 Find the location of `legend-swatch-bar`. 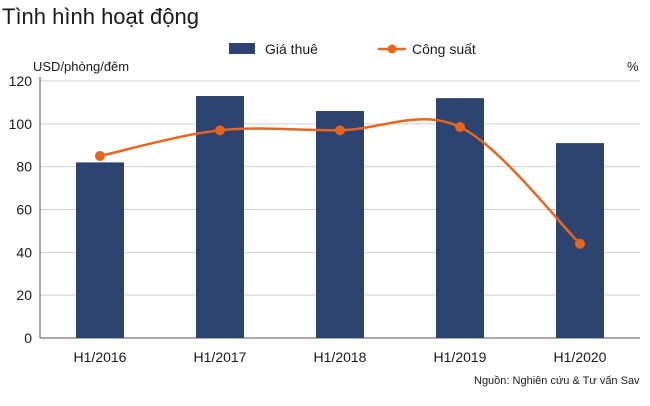

legend-swatch-bar is located at coordinates (242, 48).